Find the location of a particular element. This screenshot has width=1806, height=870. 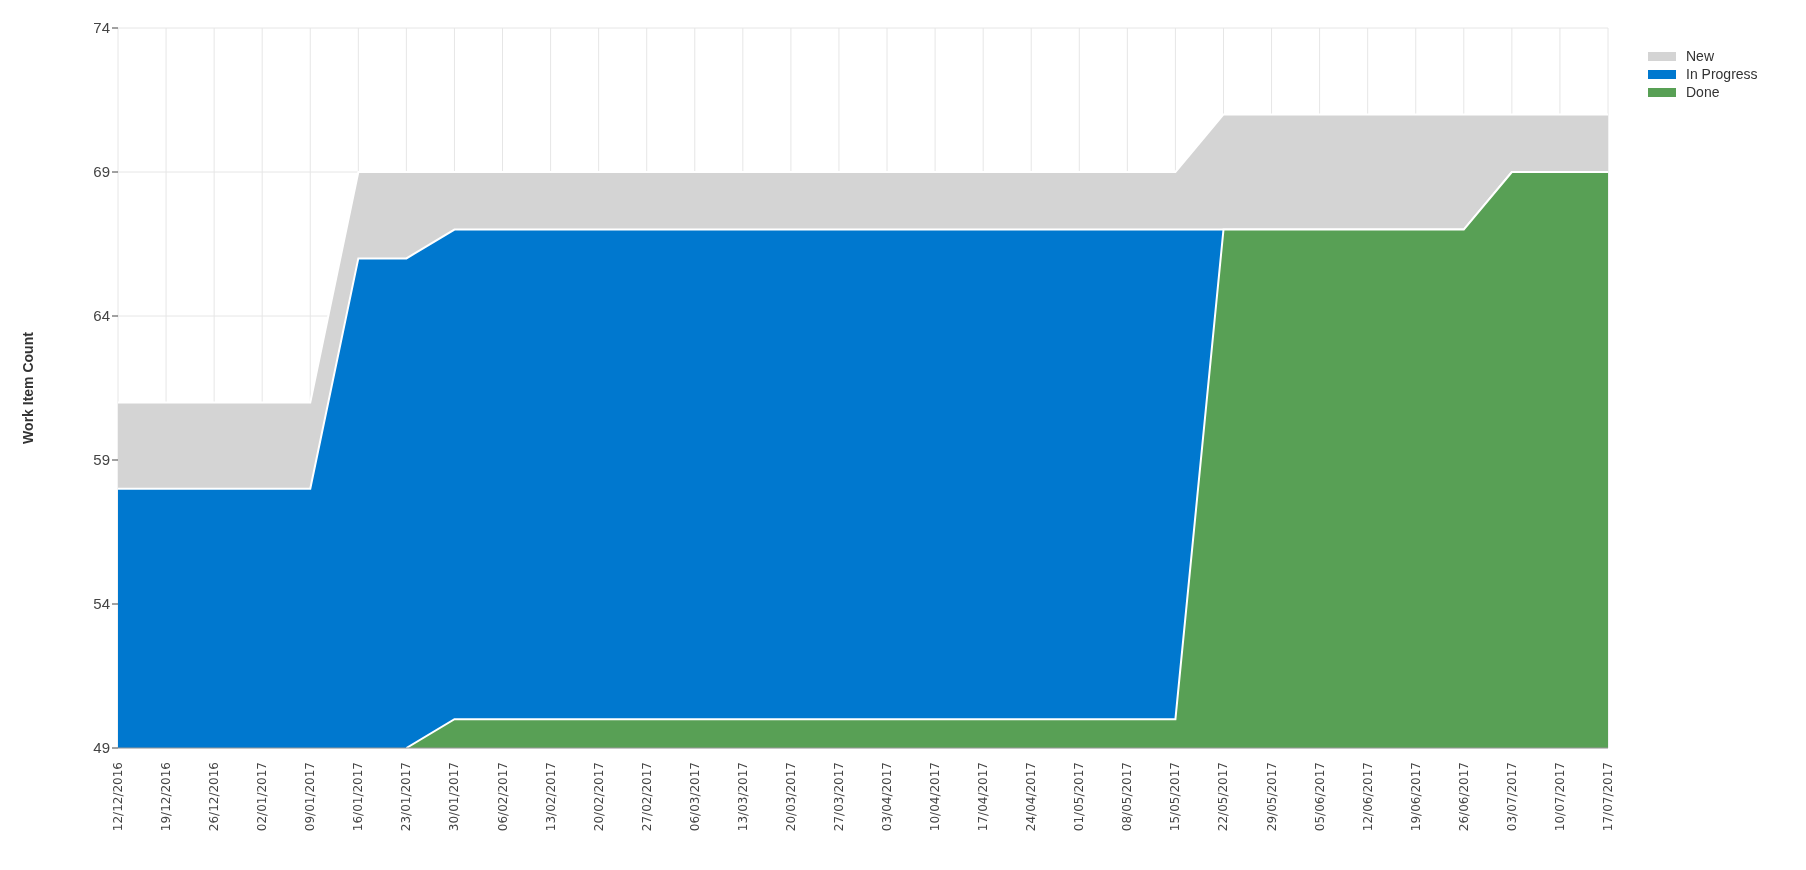

legend-label: In Progress is located at coordinates (1722, 74).